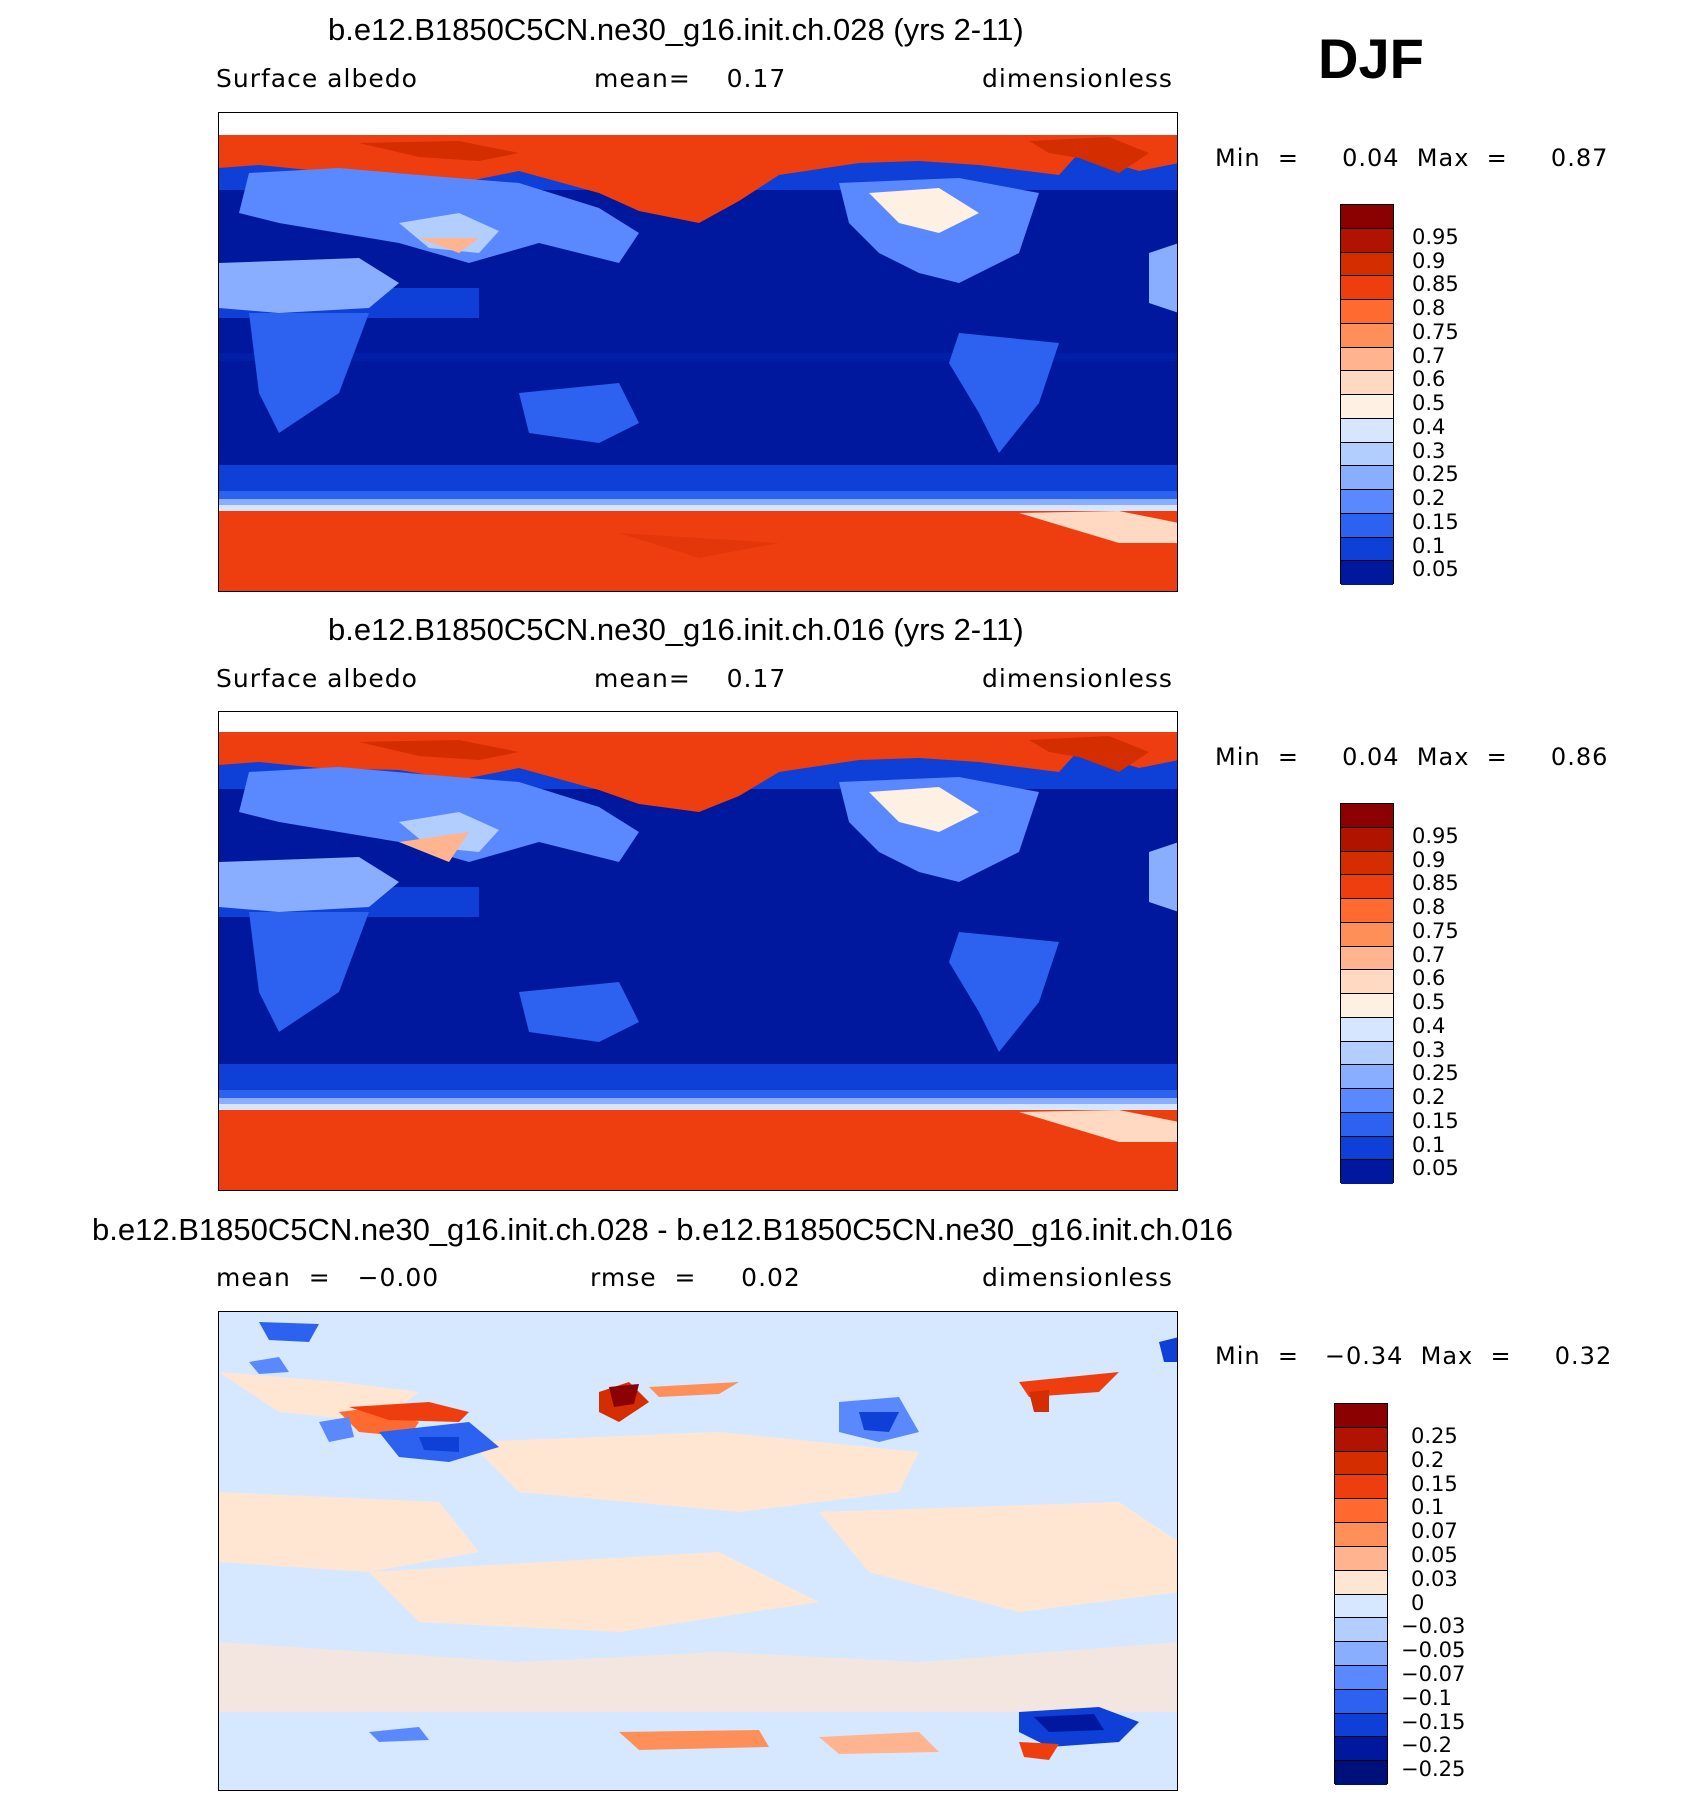  Describe the element at coordinates (1412, 757) in the screenshot. I see `panel-2-minmax: Min = 0.04 Max = 0.86` at that location.